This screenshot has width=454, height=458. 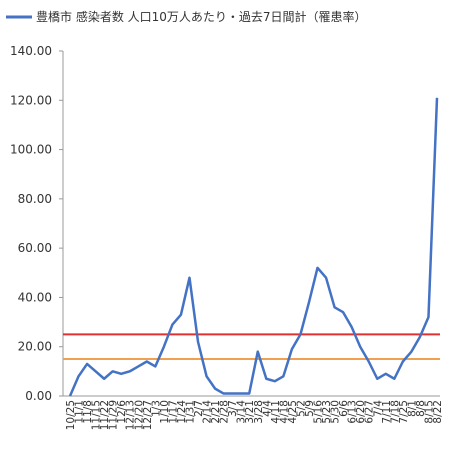 I want to click on x-tick-label: 5/2, so click(x=301, y=408).